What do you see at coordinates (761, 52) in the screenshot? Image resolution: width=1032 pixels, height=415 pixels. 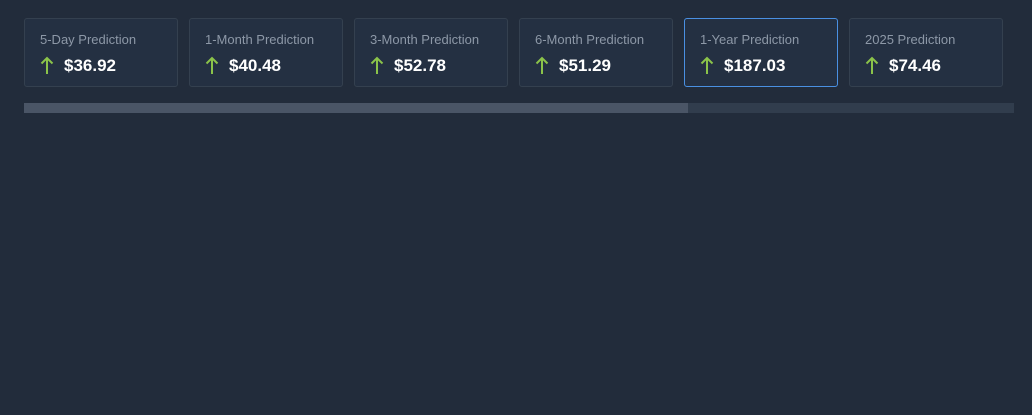 I see `prediction-card: 1-Year Prediction $187.03` at bounding box center [761, 52].